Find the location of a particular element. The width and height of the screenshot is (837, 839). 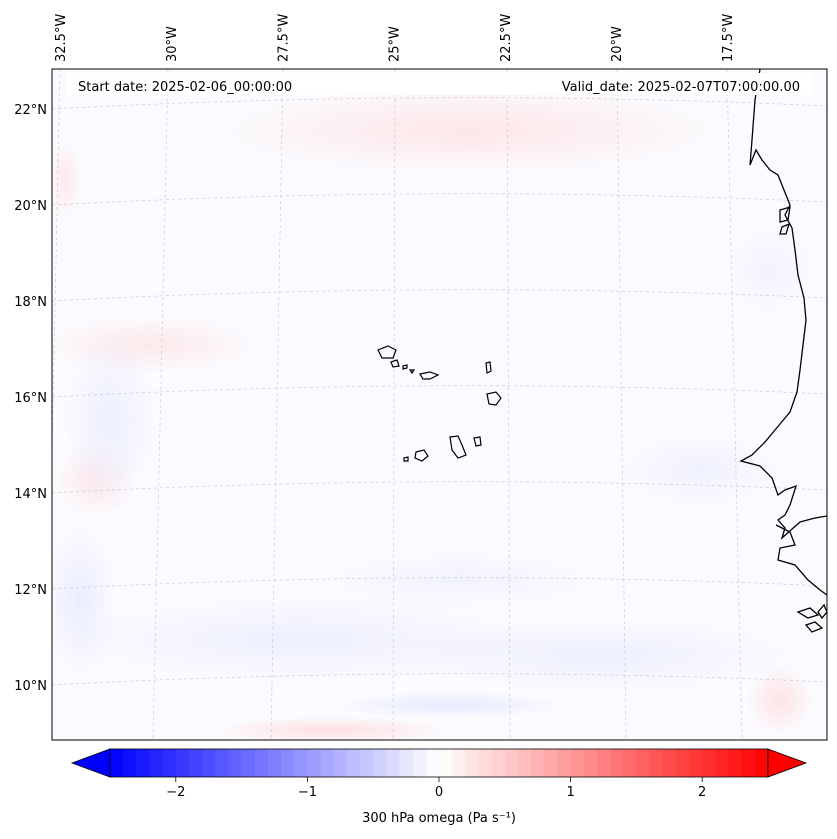

valid-date-label: Valid_date: 2025-02-07T07:00:00.00 is located at coordinates (681, 87).